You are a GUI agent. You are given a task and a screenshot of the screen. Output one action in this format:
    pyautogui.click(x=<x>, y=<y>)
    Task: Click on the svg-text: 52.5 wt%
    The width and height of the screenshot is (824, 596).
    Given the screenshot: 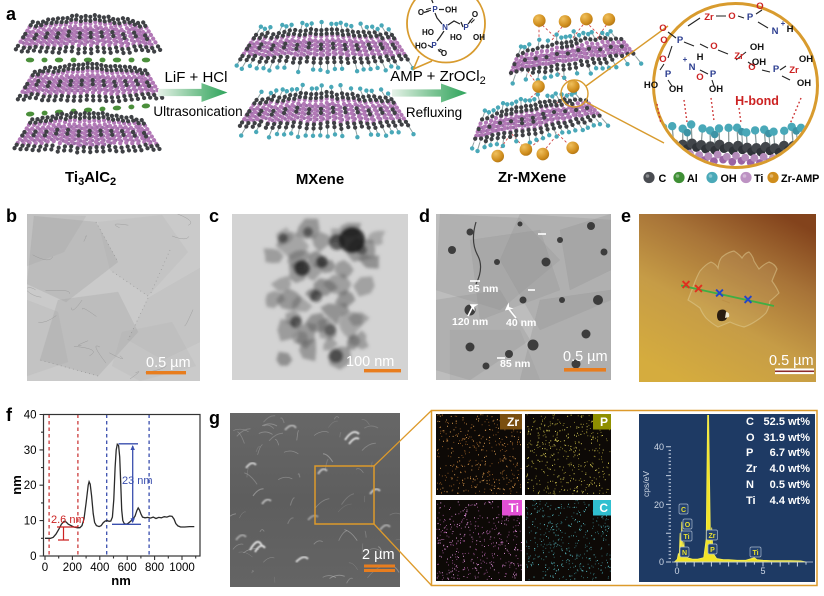 What is the action you would take?
    pyautogui.click(x=787, y=422)
    